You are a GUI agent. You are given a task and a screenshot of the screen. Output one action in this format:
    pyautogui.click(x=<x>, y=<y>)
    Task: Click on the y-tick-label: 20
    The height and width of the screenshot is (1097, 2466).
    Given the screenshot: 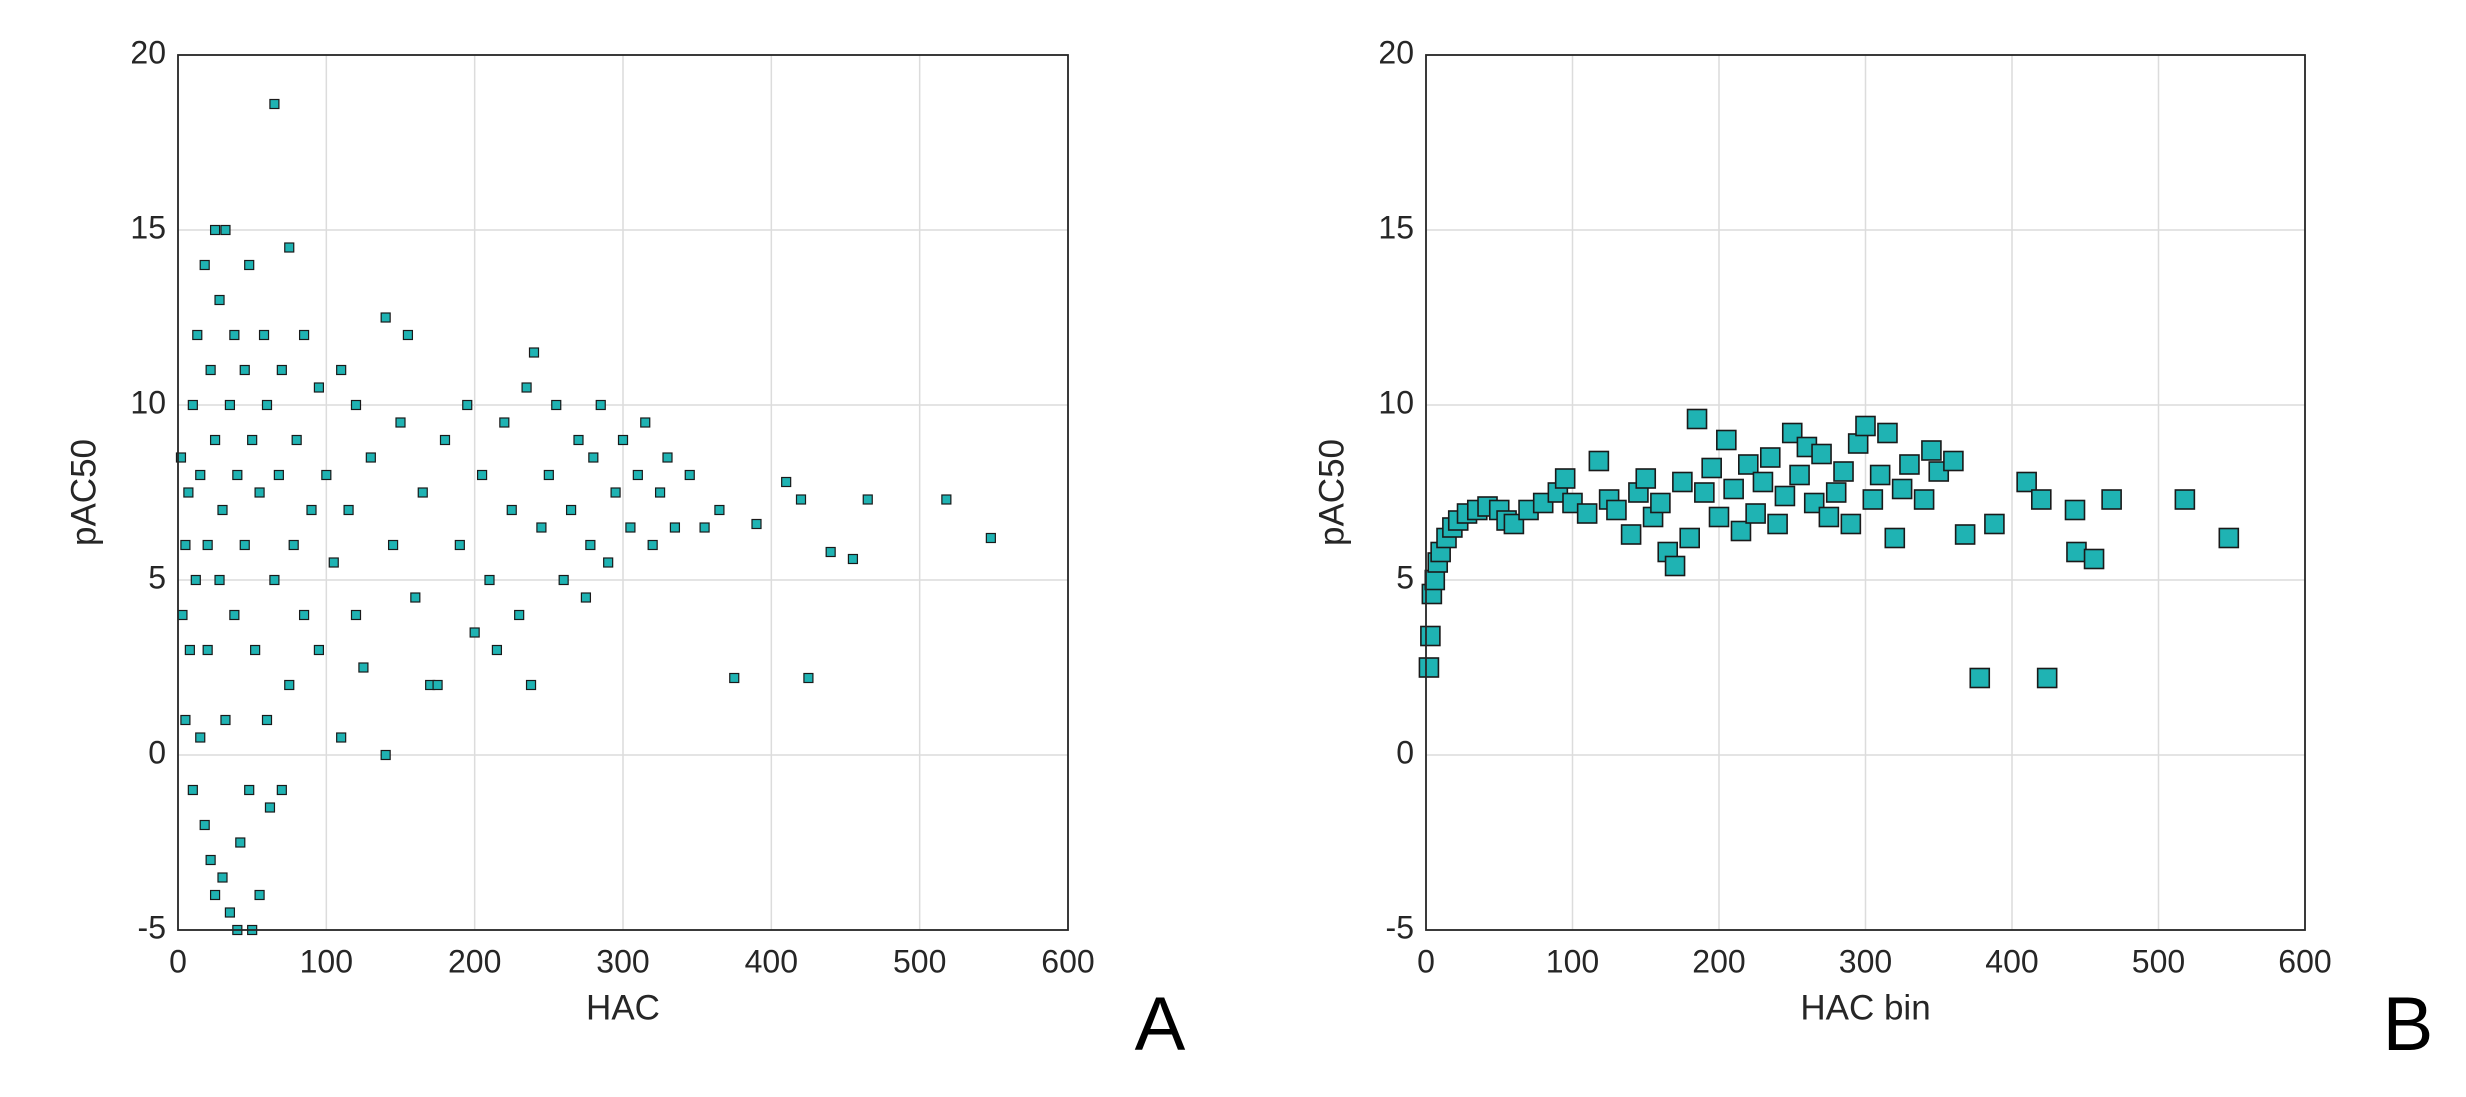 What is the action you would take?
    pyautogui.click(x=1396, y=52)
    